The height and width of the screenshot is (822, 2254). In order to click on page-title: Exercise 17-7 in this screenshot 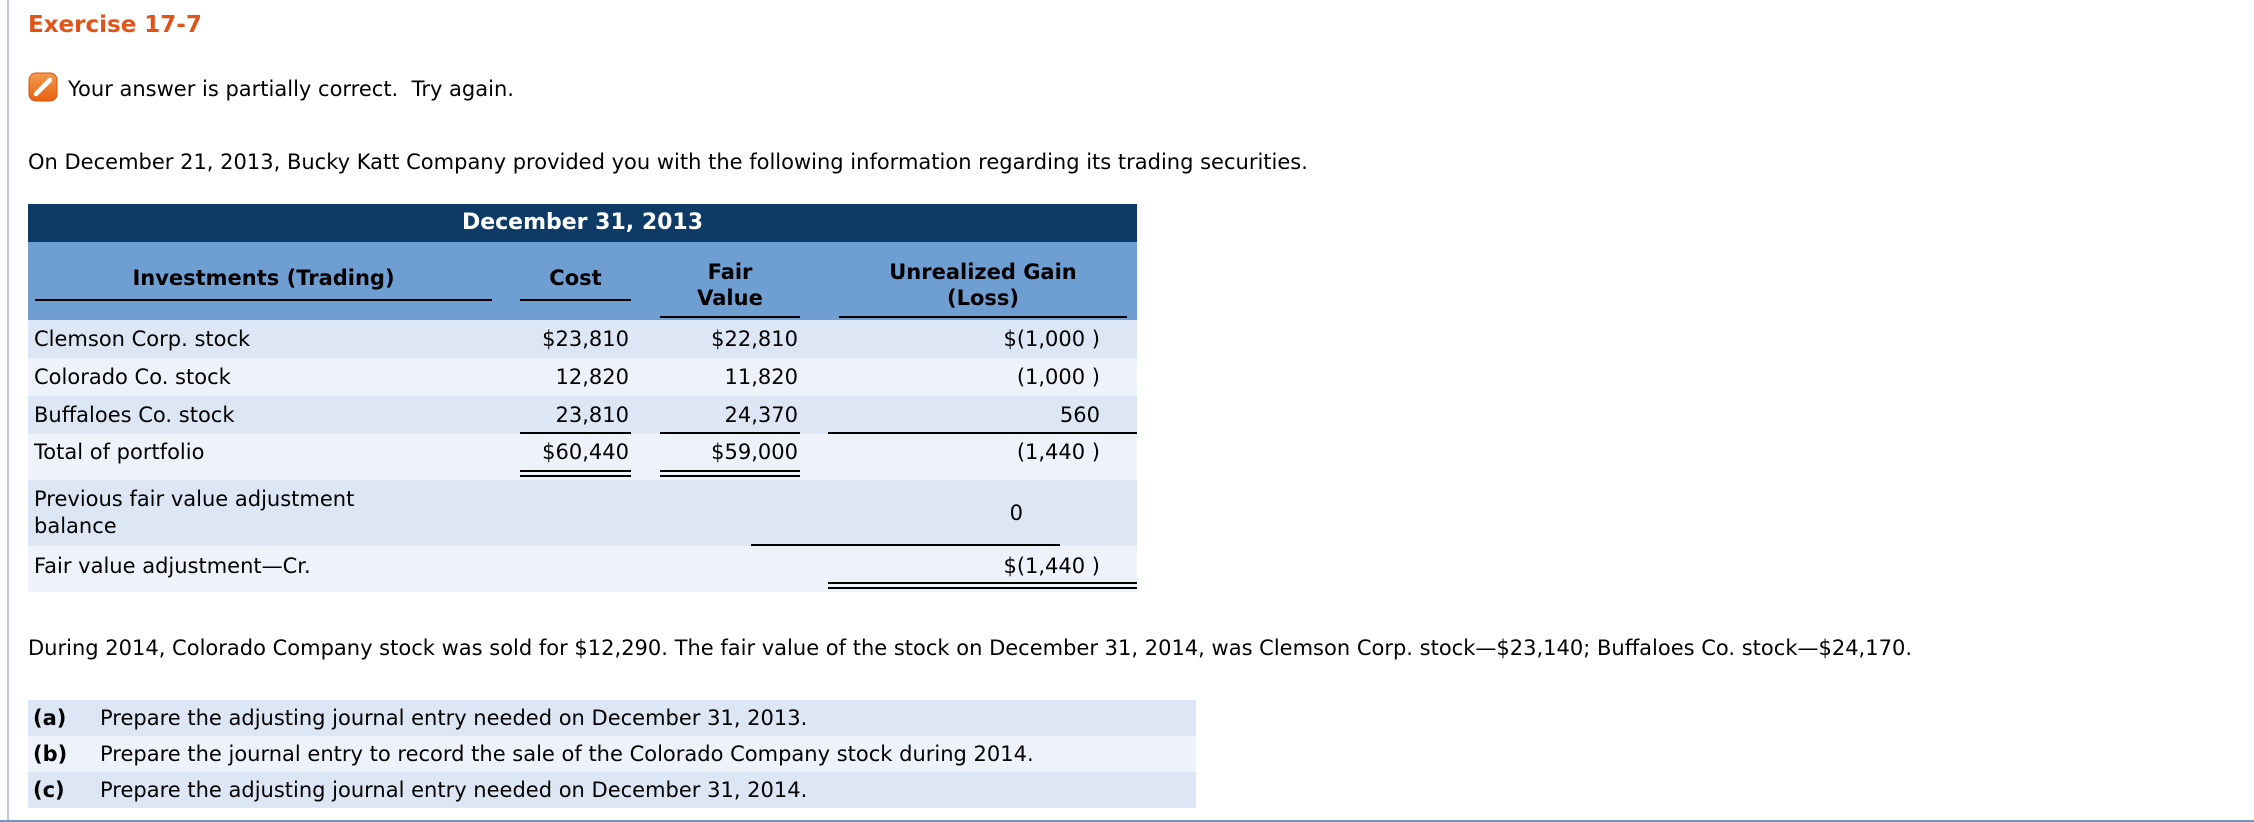, I will do `click(115, 25)`.